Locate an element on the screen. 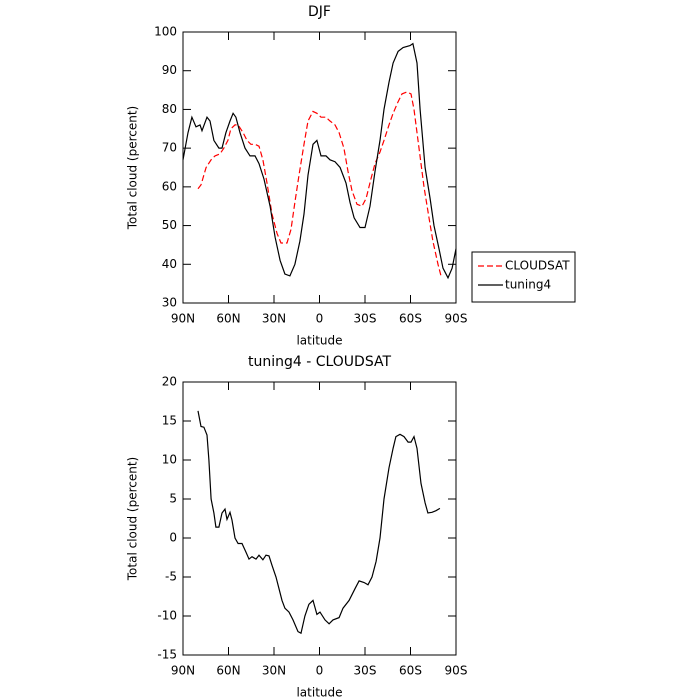 The width and height of the screenshot is (700, 700). legend-label: tuning4 is located at coordinates (528, 285).